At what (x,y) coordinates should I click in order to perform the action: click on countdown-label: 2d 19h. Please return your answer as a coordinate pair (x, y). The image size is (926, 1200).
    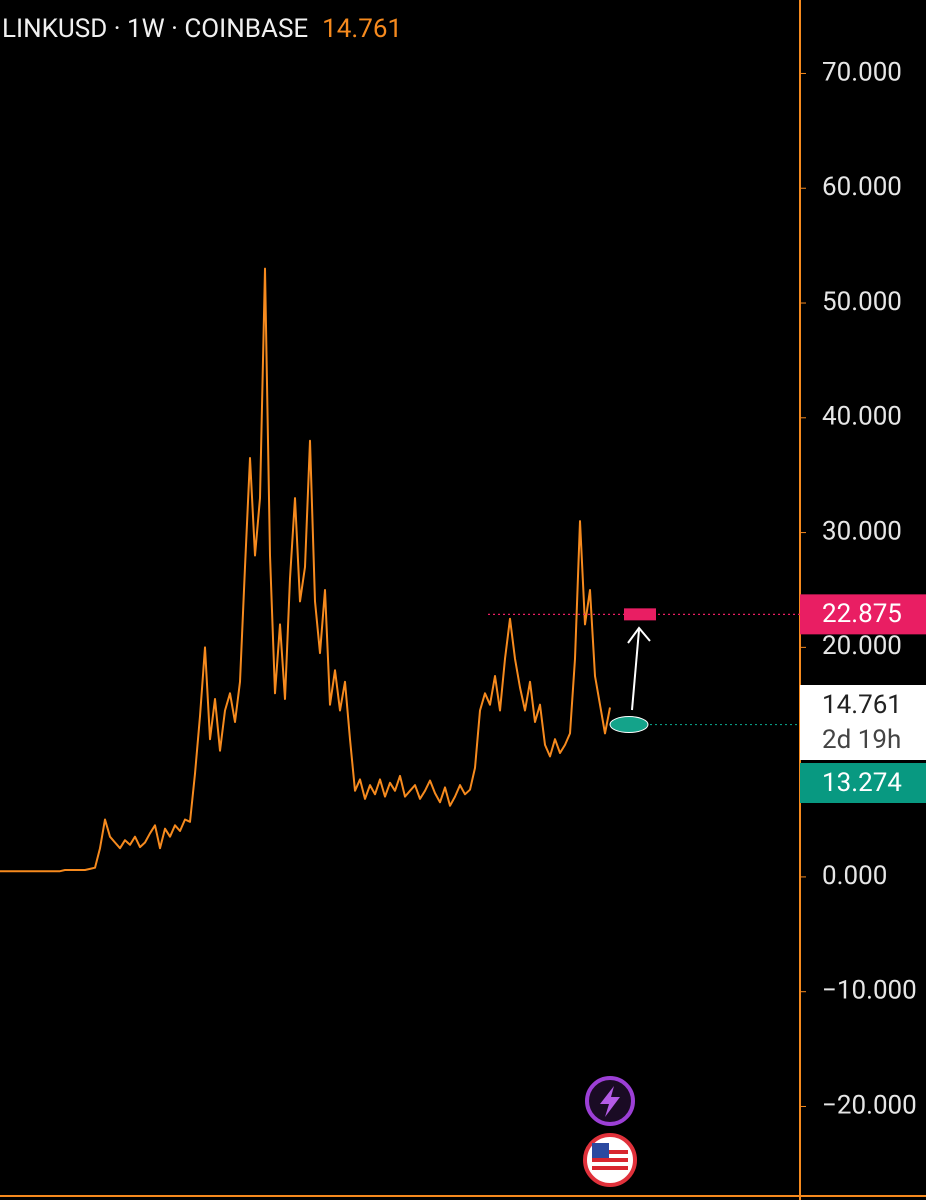
    Looking at the image, I should click on (861, 740).